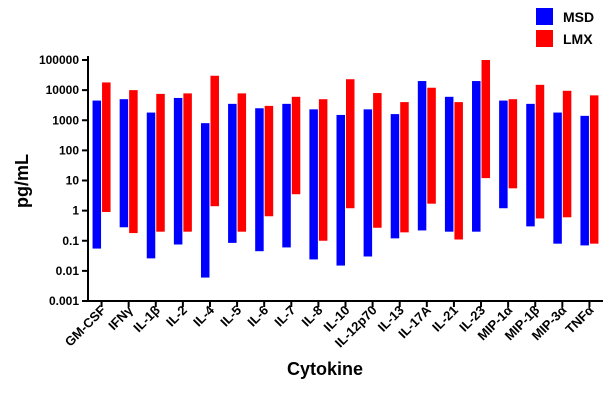  What do you see at coordinates (578, 39) in the screenshot?
I see `legend-label-lmx: LMX` at bounding box center [578, 39].